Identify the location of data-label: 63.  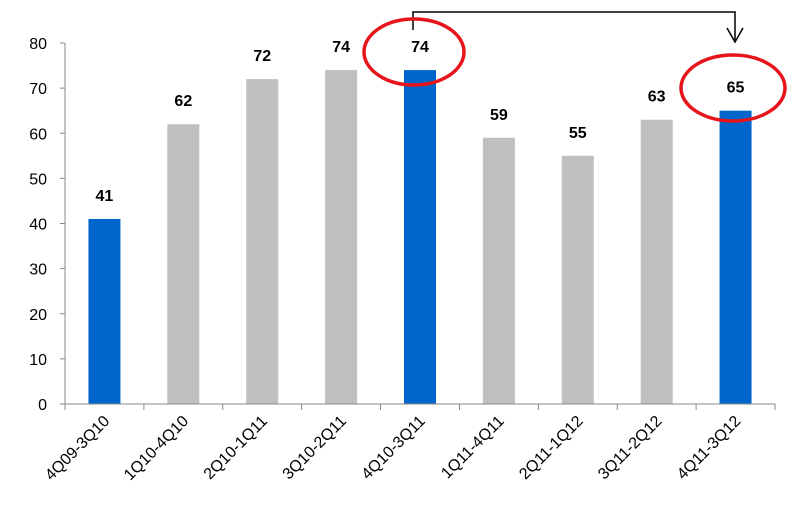
(657, 97).